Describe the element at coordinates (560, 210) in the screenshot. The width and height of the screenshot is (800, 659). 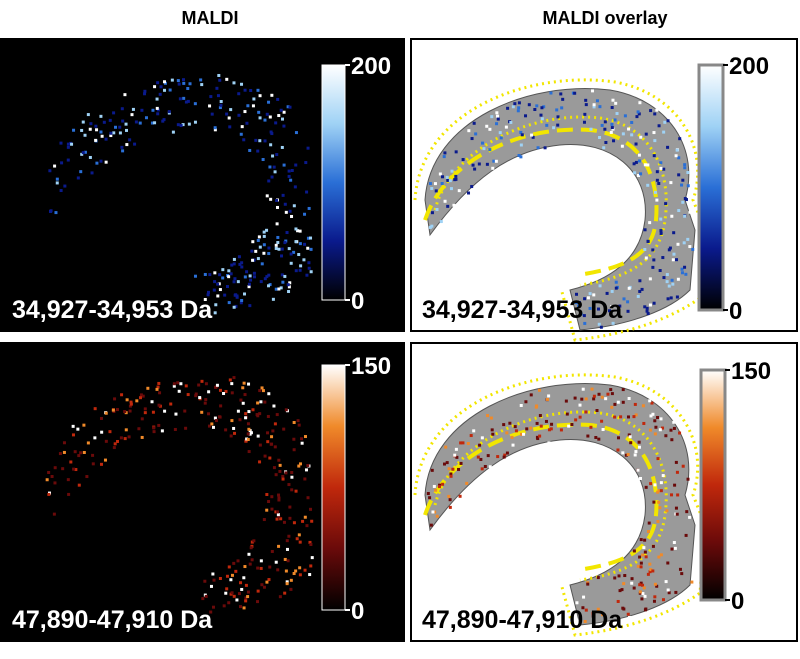
I see `tissue` at that location.